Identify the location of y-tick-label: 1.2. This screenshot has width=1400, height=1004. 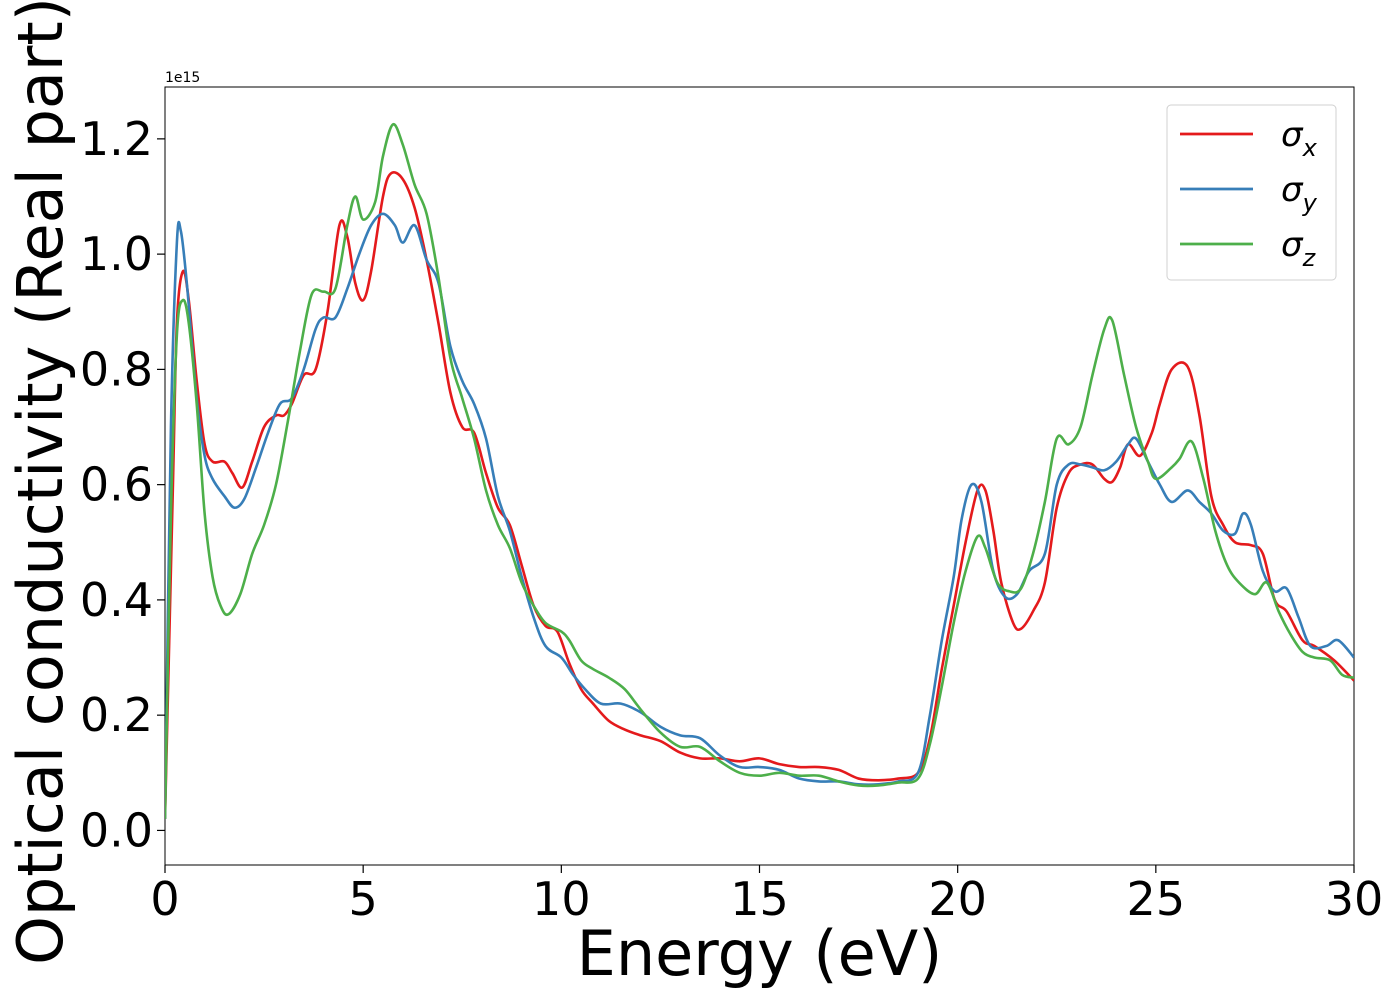
(116, 139).